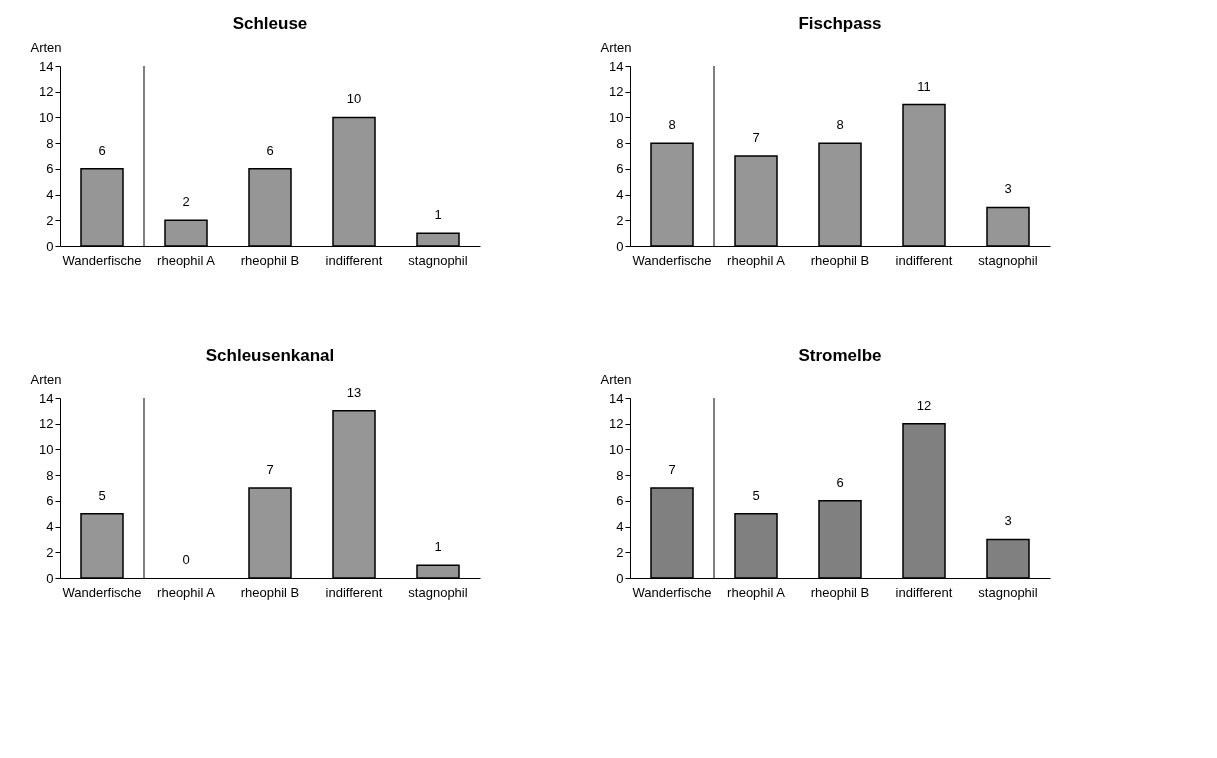 The image size is (1217, 758). I want to click on data-label: 0, so click(186, 559).